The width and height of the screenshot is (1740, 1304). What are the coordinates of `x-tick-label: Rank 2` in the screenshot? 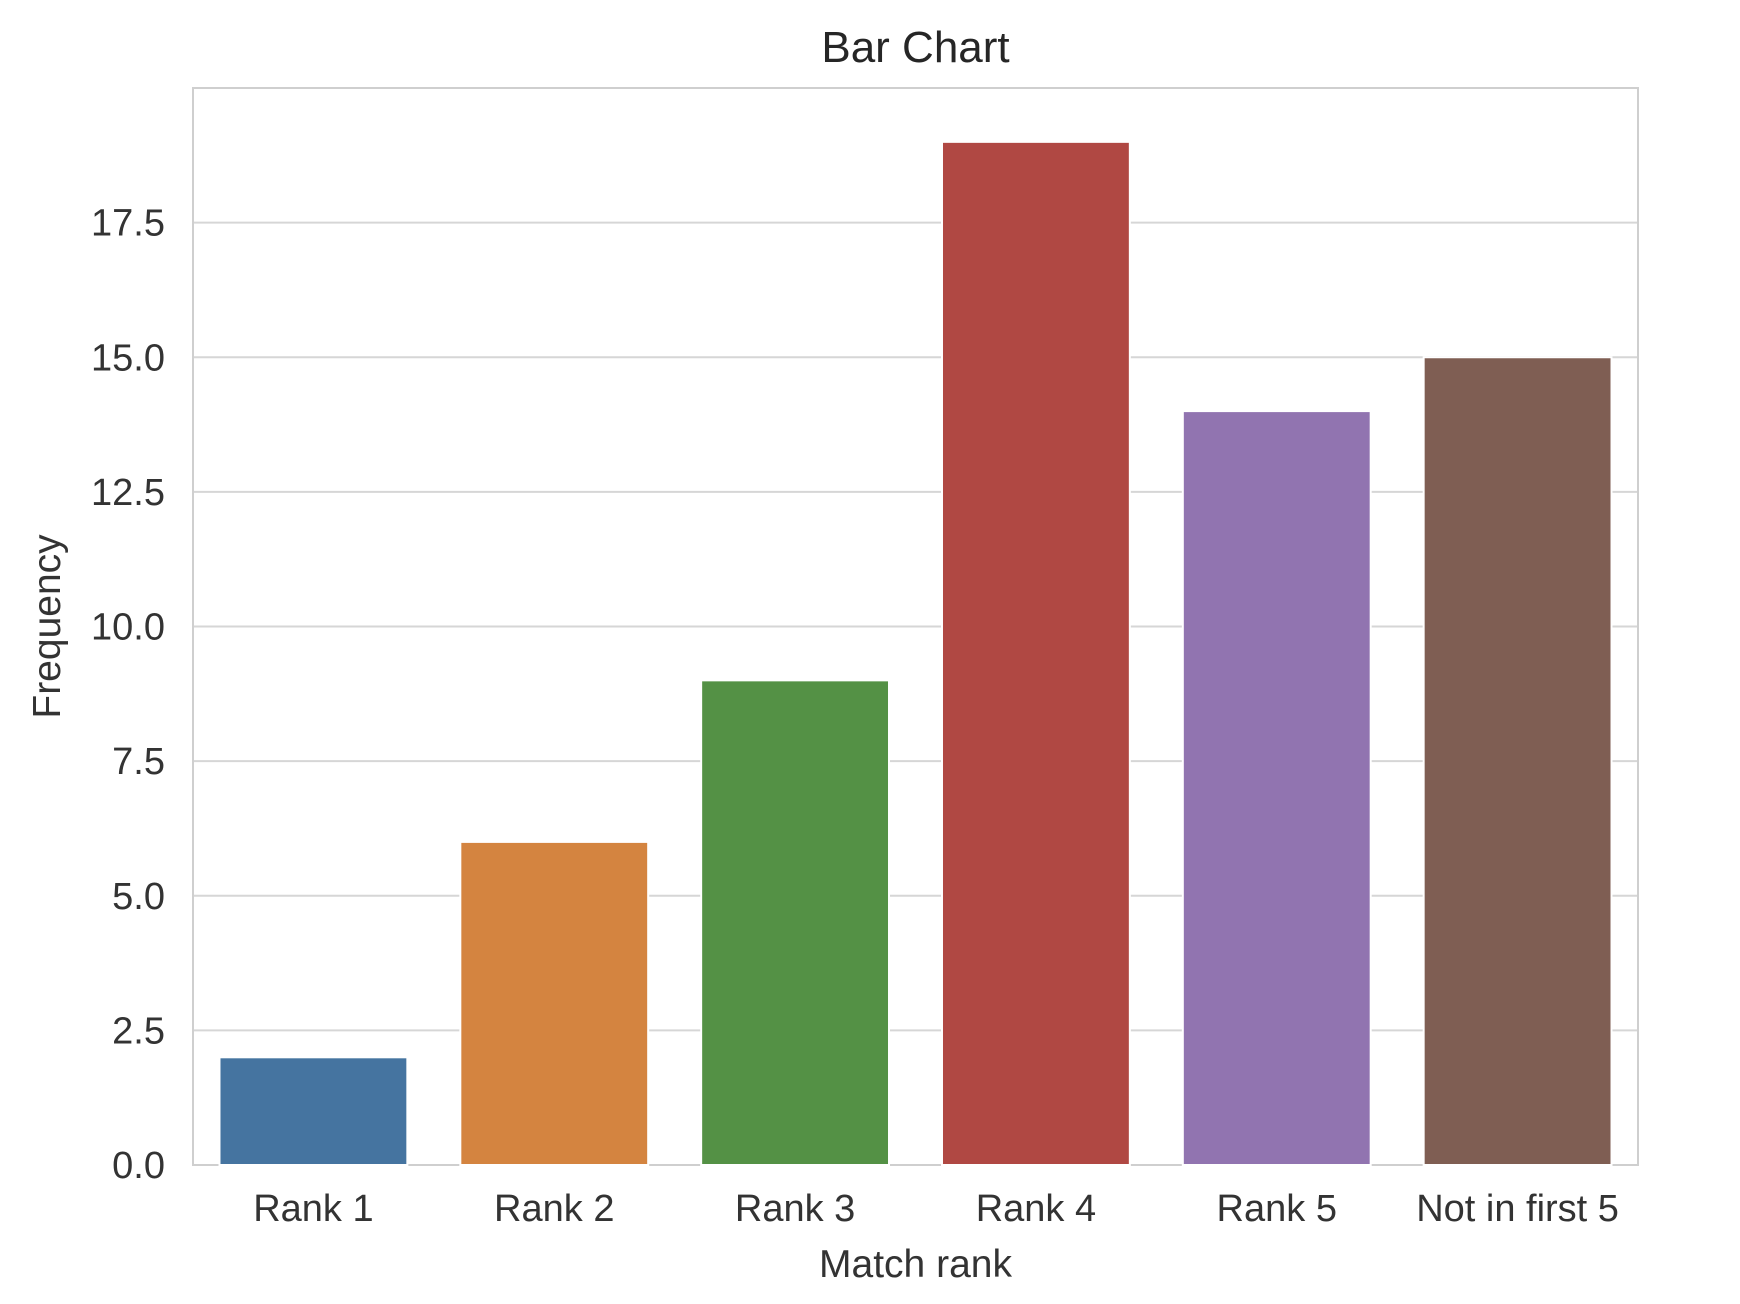 It's located at (554, 1209).